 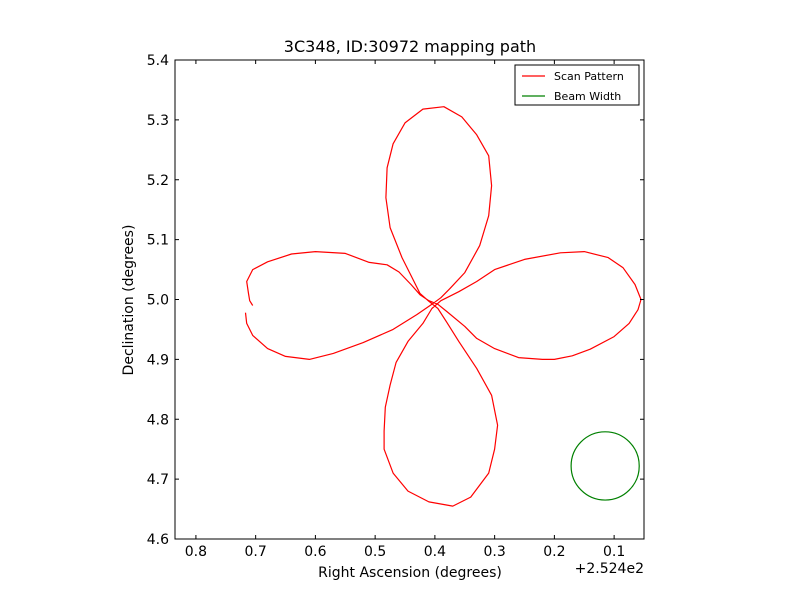 I want to click on legend-label-beam-width: Beam Width, so click(x=587, y=96).